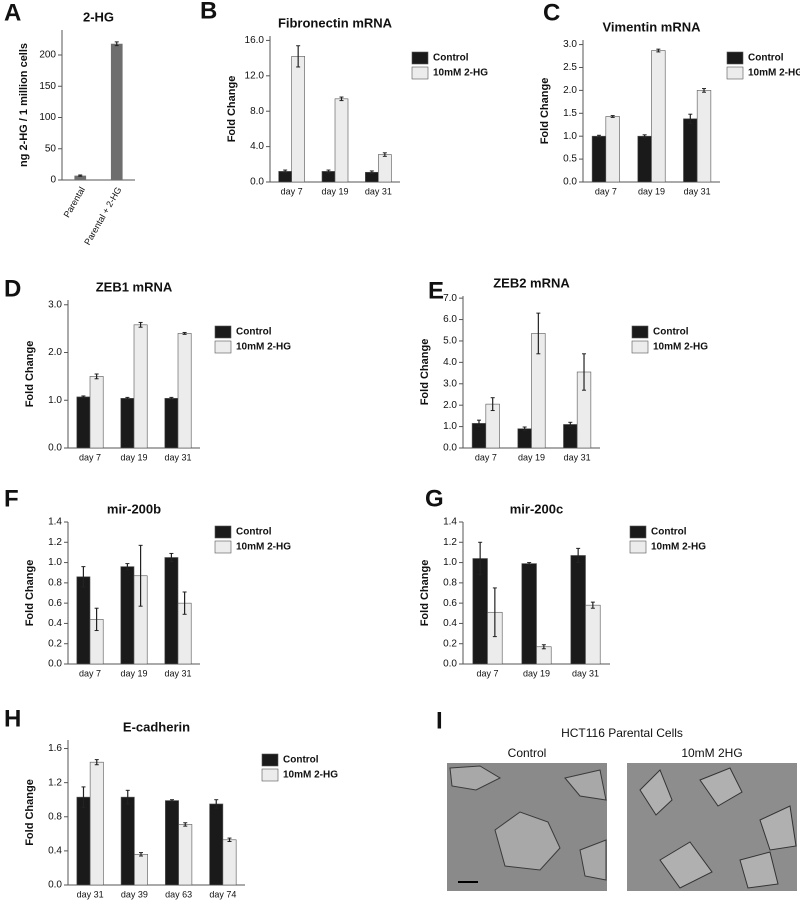 This screenshot has height=907, width=800. I want to click on panel-letter: F, so click(11, 498).